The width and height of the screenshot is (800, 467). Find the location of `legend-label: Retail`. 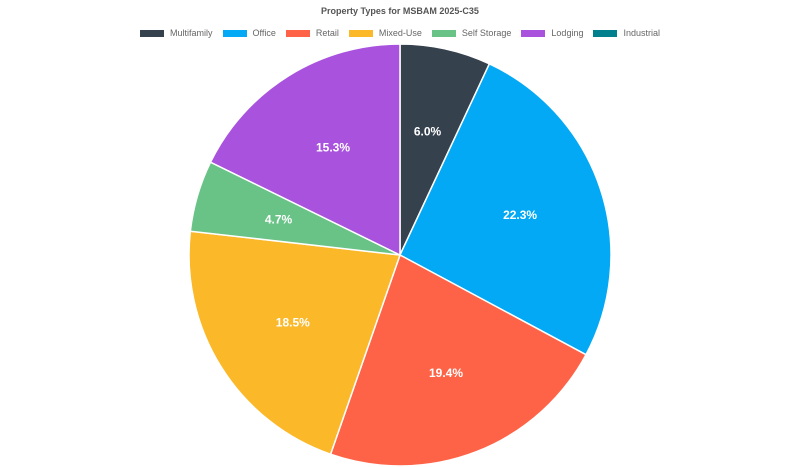

legend-label: Retail is located at coordinates (327, 33).